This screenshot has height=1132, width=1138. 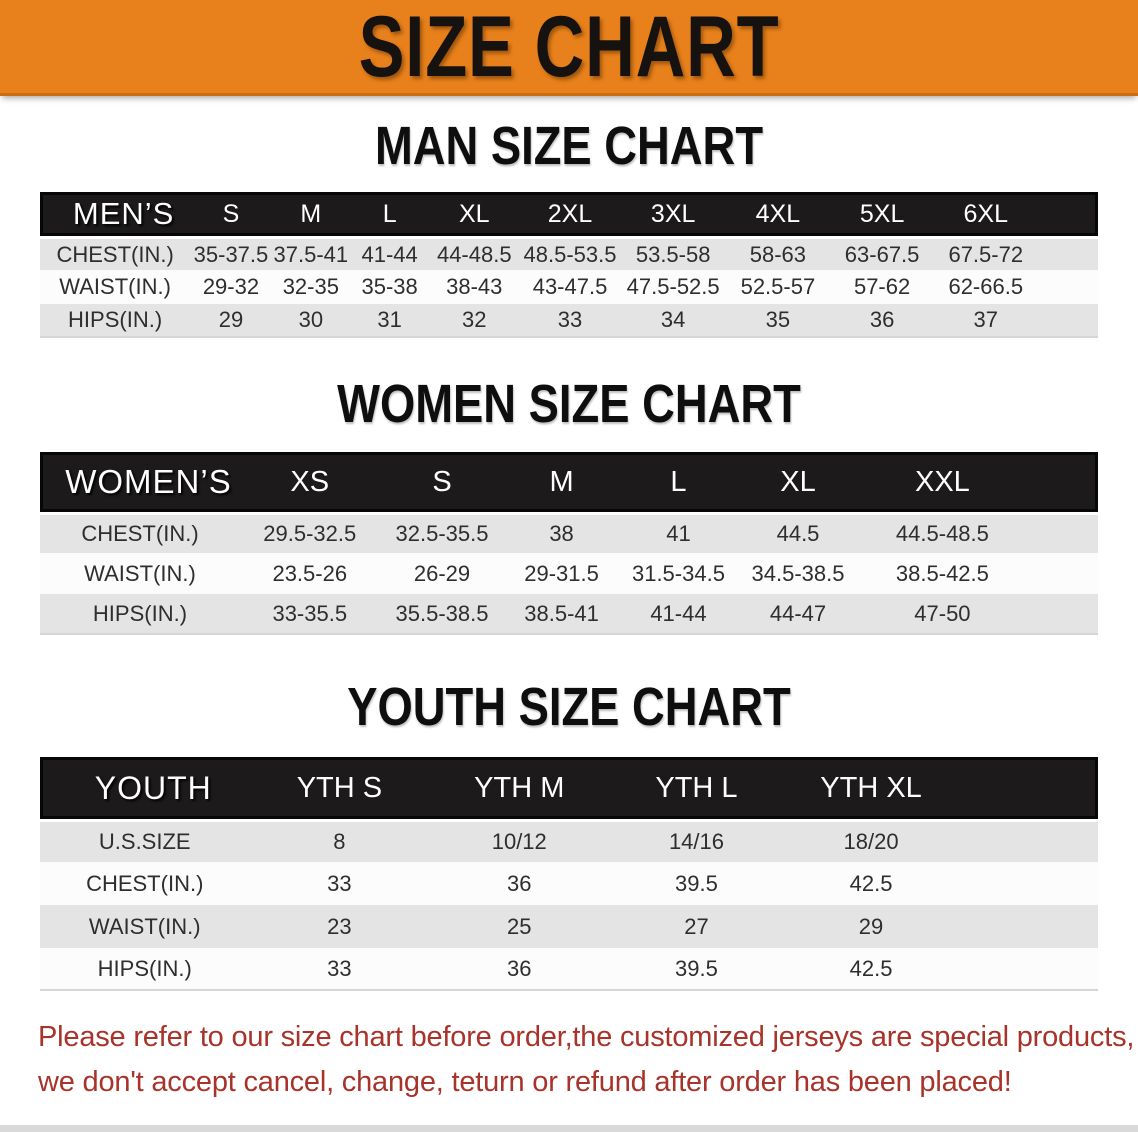 What do you see at coordinates (696, 788) in the screenshot?
I see `size-column-header: YTH L` at bounding box center [696, 788].